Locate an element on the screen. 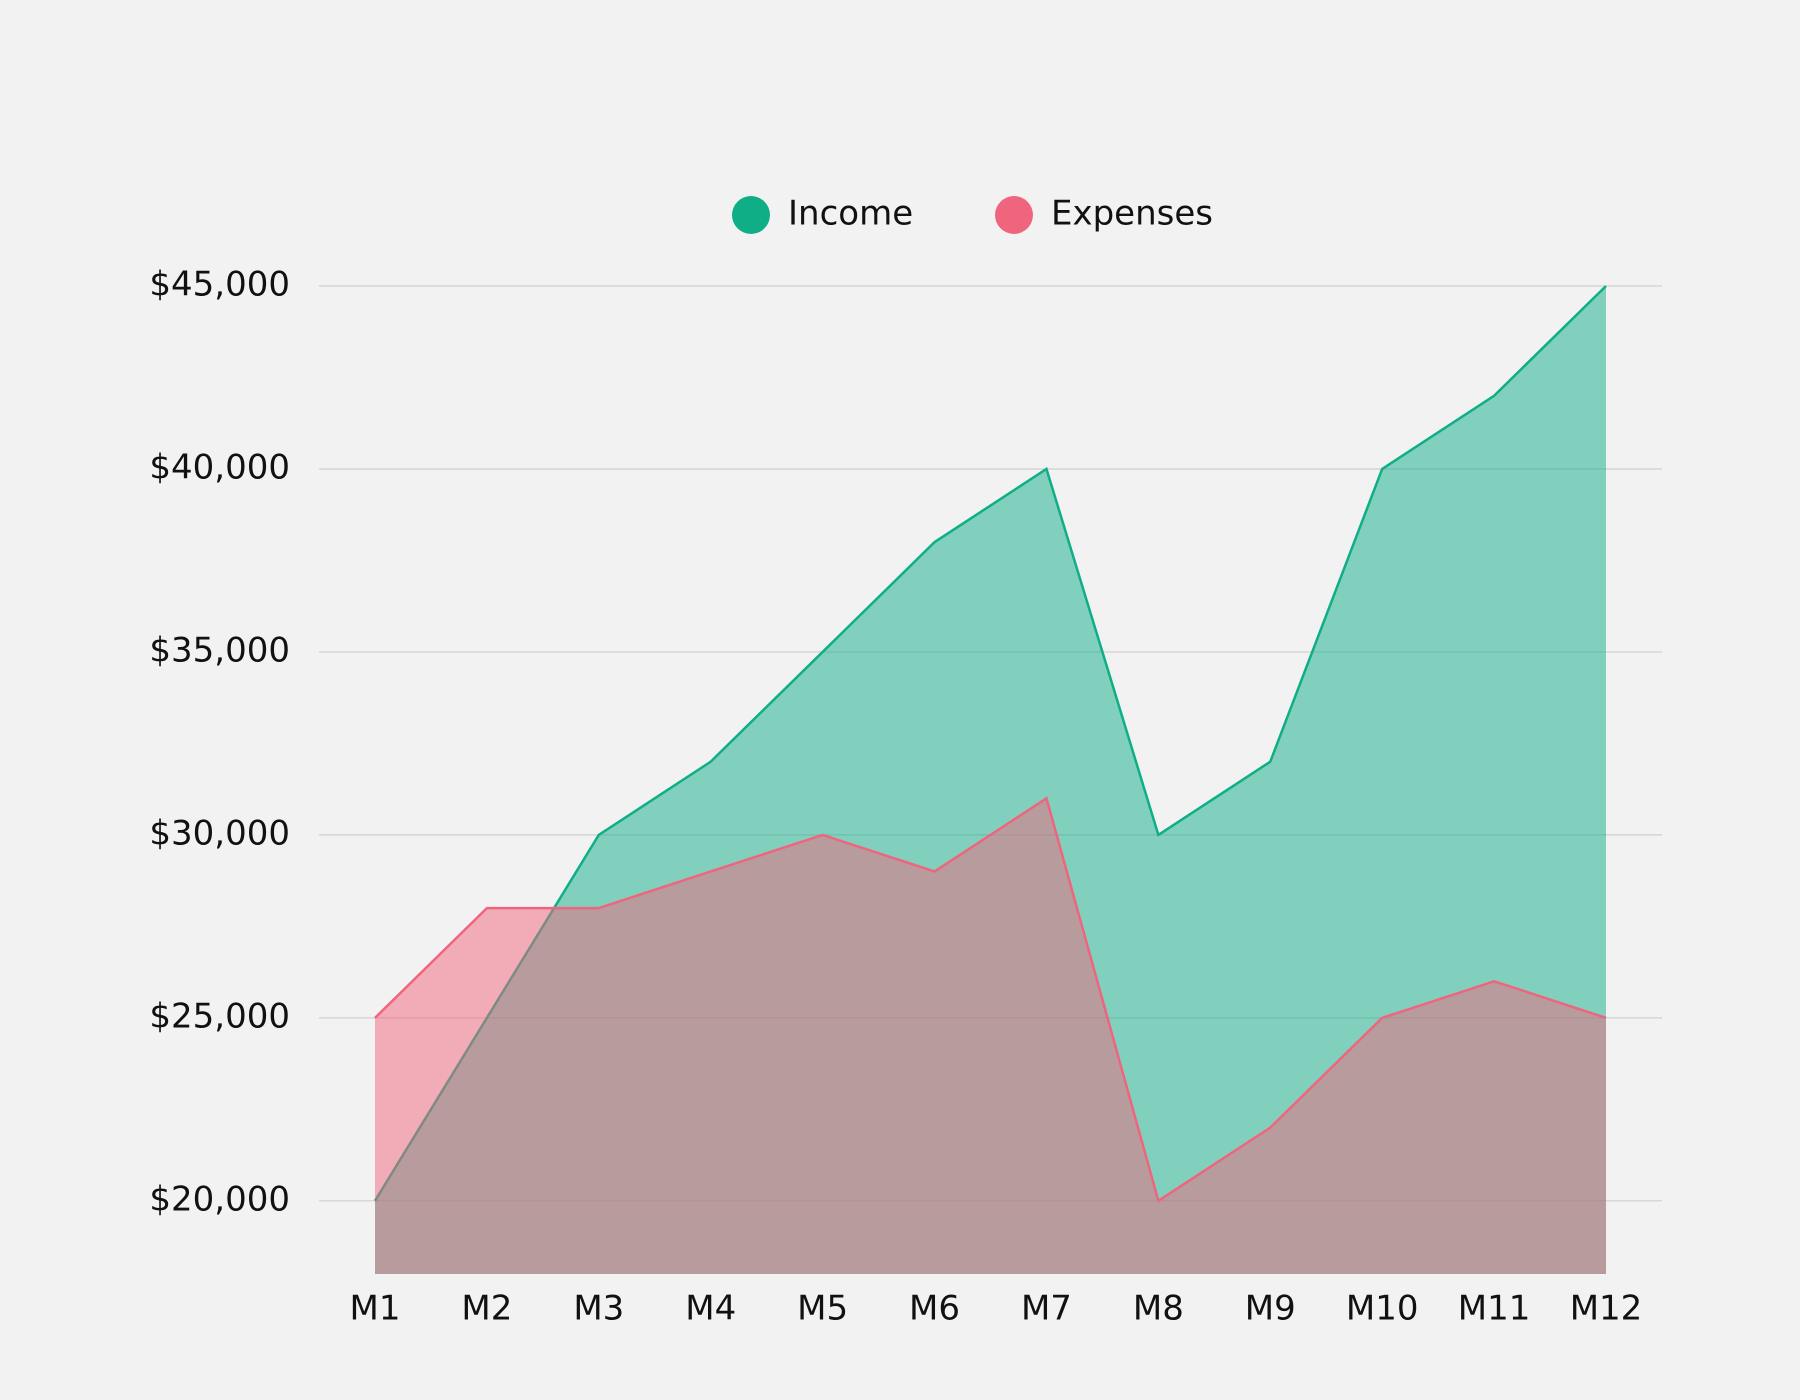 This screenshot has height=1400, width=1800. x-tick-label: M11 is located at coordinates (1494, 1309).